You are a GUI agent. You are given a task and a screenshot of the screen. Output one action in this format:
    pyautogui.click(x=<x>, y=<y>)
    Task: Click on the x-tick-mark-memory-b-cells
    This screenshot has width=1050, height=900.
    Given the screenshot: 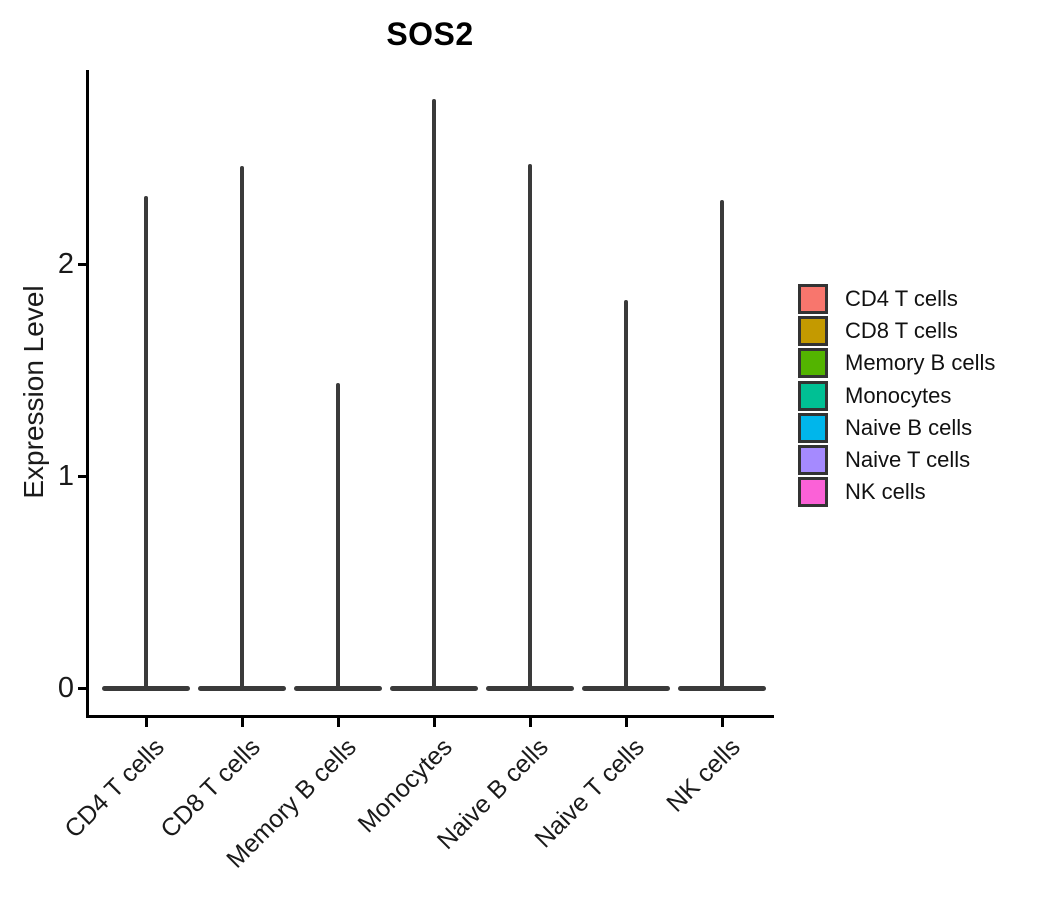 What is the action you would take?
    pyautogui.click(x=338, y=722)
    